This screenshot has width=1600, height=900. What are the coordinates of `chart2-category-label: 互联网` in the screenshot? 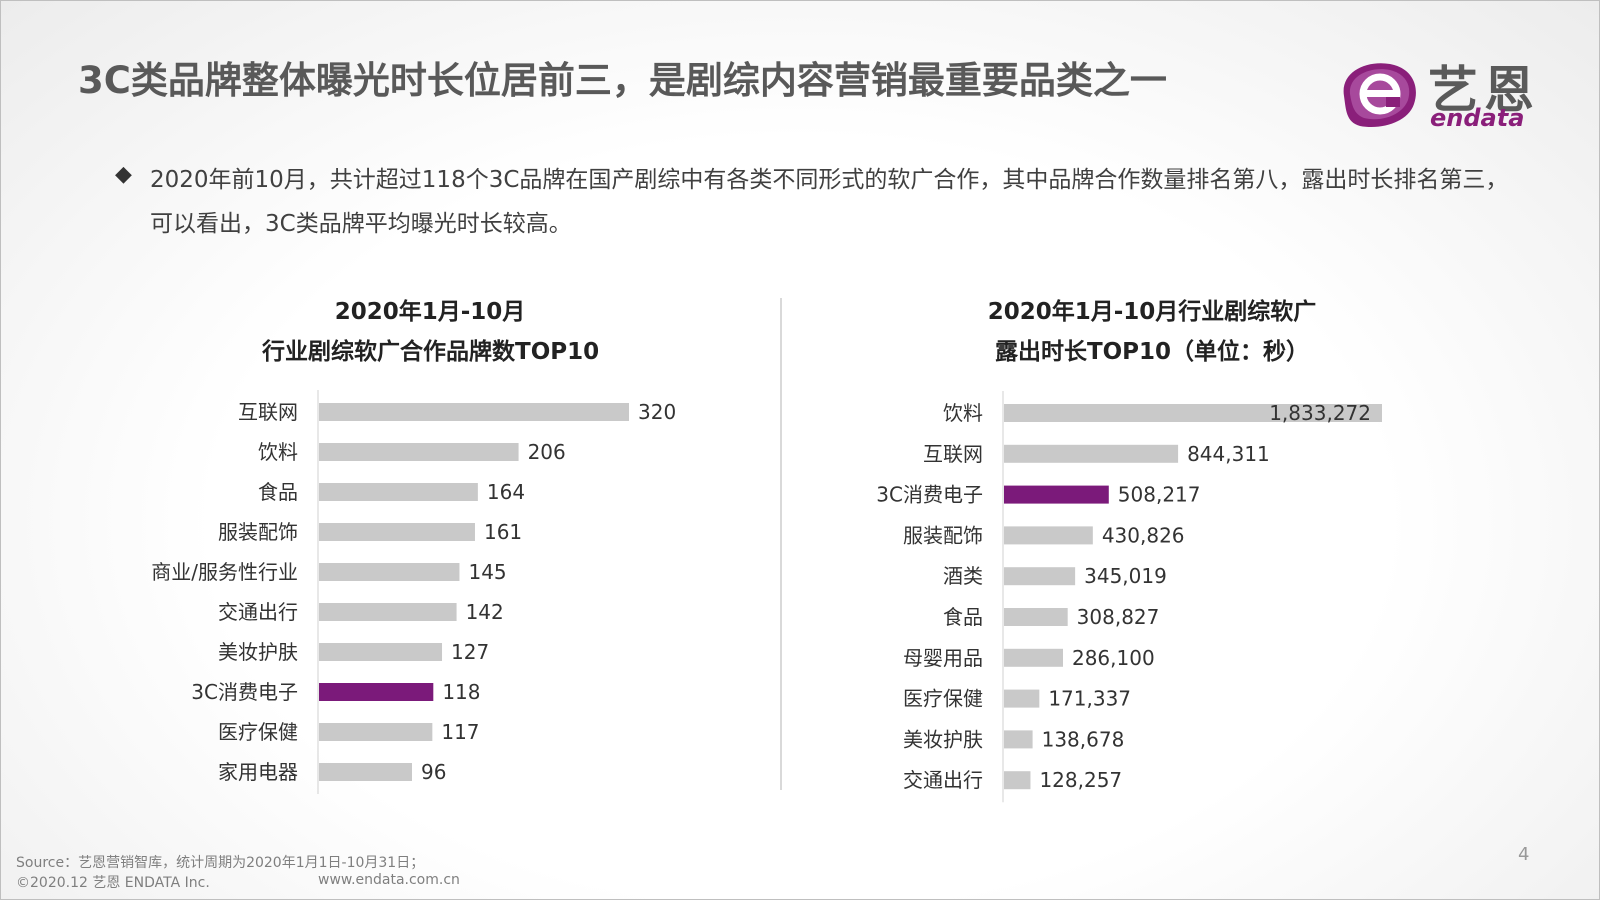 It's located at (953, 454).